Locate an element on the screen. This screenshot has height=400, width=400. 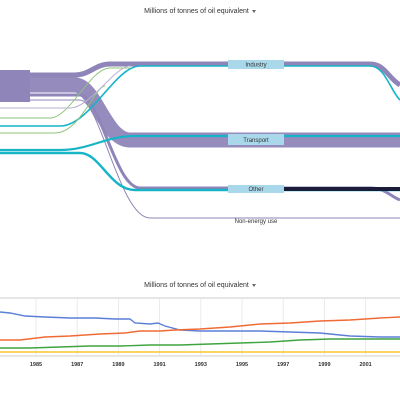
node-transport-label: Transport is located at coordinates (256, 141).